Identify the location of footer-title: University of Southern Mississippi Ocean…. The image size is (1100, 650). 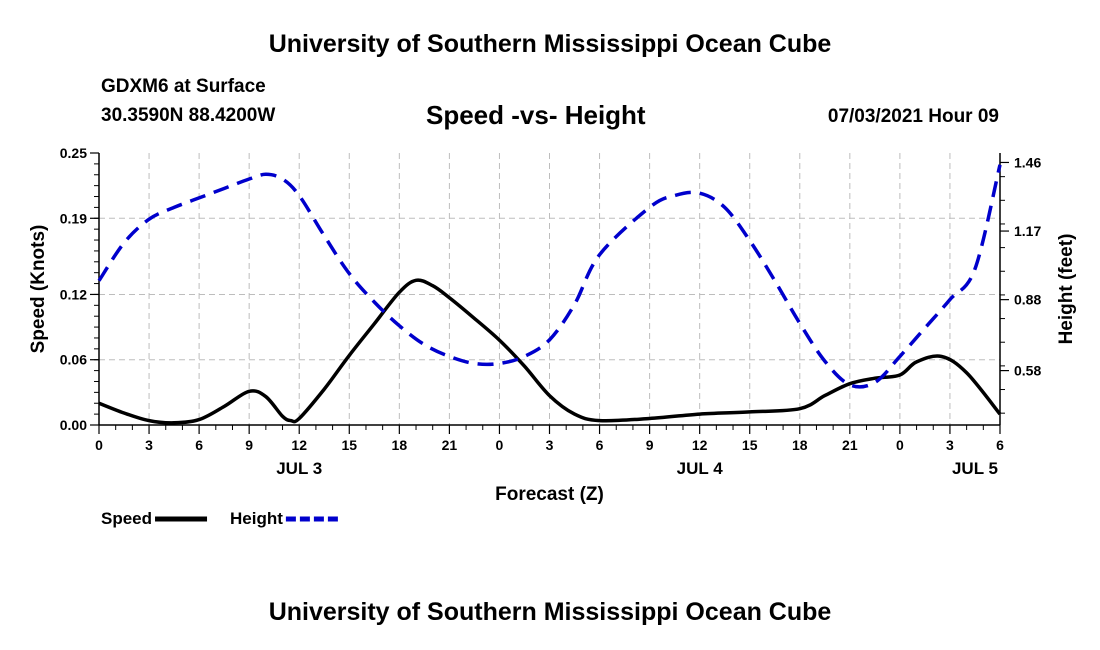
(550, 612).